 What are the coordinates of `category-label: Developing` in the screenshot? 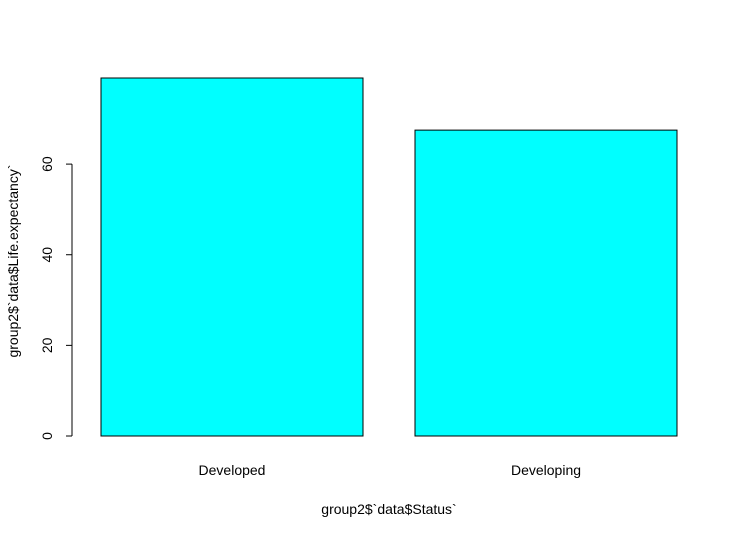 It's located at (546, 470).